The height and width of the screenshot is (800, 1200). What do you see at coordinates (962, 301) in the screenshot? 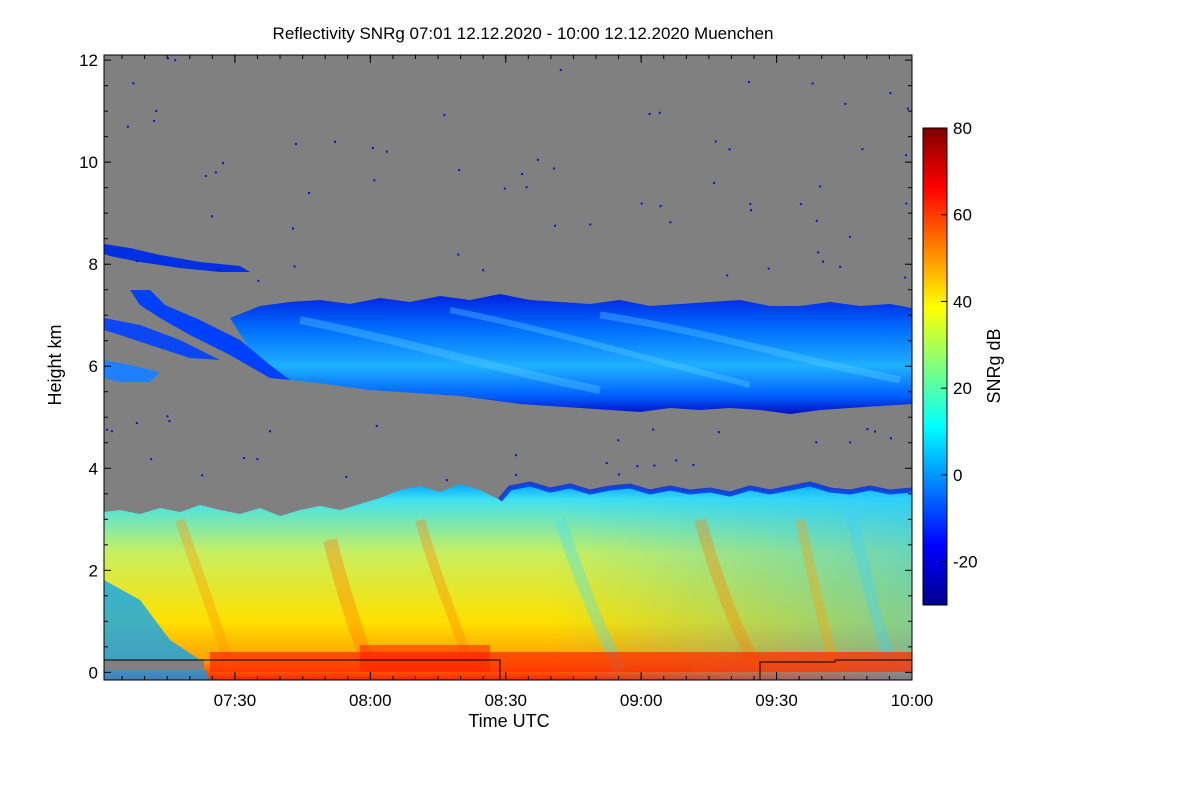
I see `colorbar-tick-label: 40` at bounding box center [962, 301].